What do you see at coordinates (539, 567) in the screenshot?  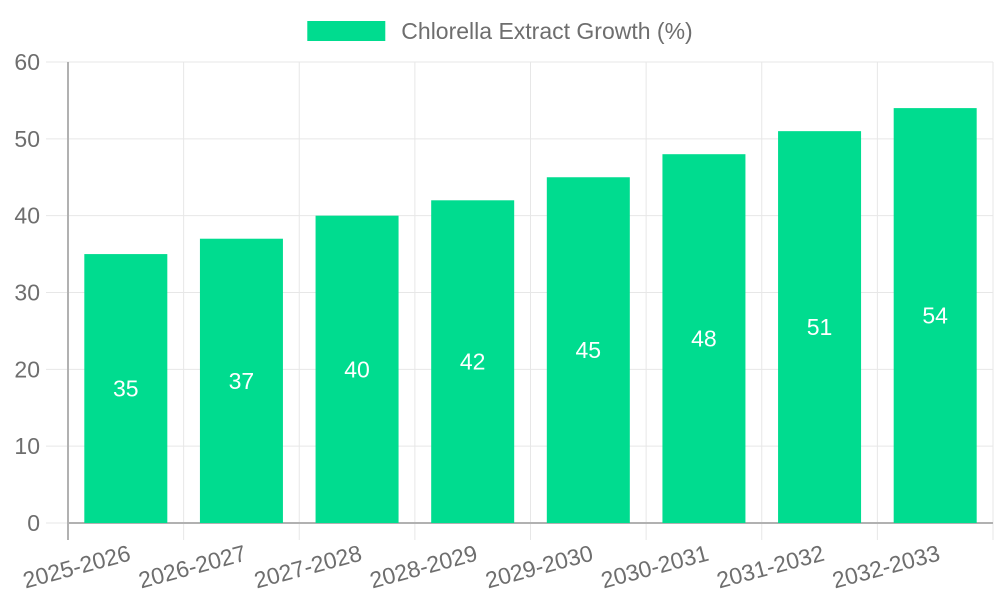 I see `x-tick-label: 2029-2030` at bounding box center [539, 567].